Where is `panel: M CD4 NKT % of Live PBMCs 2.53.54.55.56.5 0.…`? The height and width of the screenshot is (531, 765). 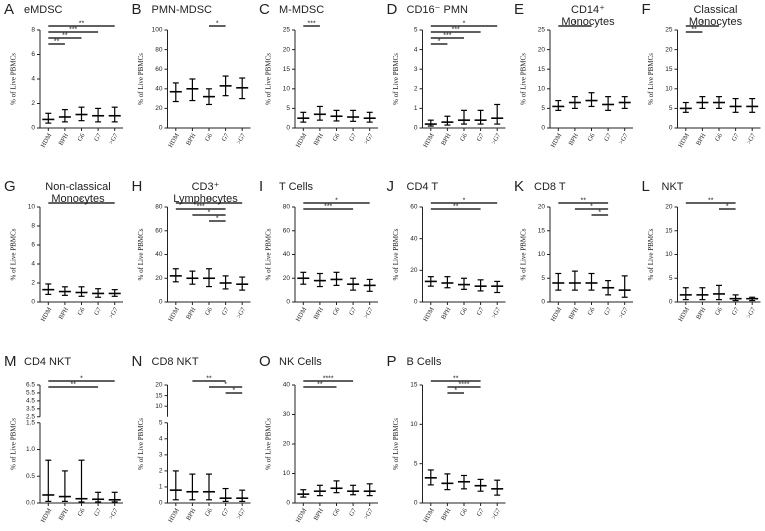
panel: M CD4 NKT % of Live PBMCs 2.53.54.55.56.5 0.… is located at coordinates (63, 438).